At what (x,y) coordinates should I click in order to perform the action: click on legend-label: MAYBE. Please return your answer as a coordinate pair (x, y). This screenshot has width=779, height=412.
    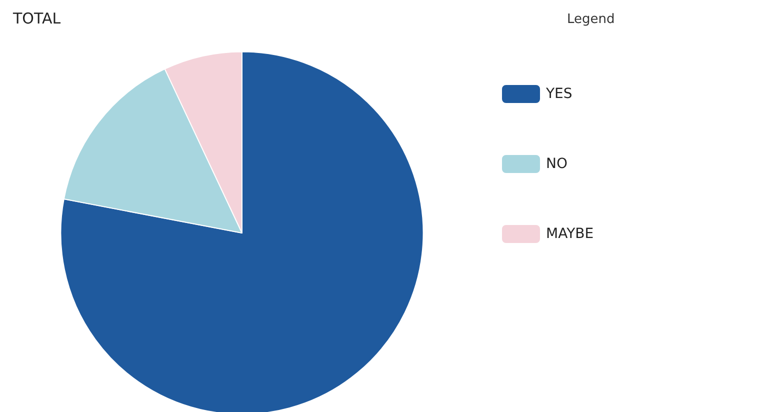
    Looking at the image, I should click on (570, 234).